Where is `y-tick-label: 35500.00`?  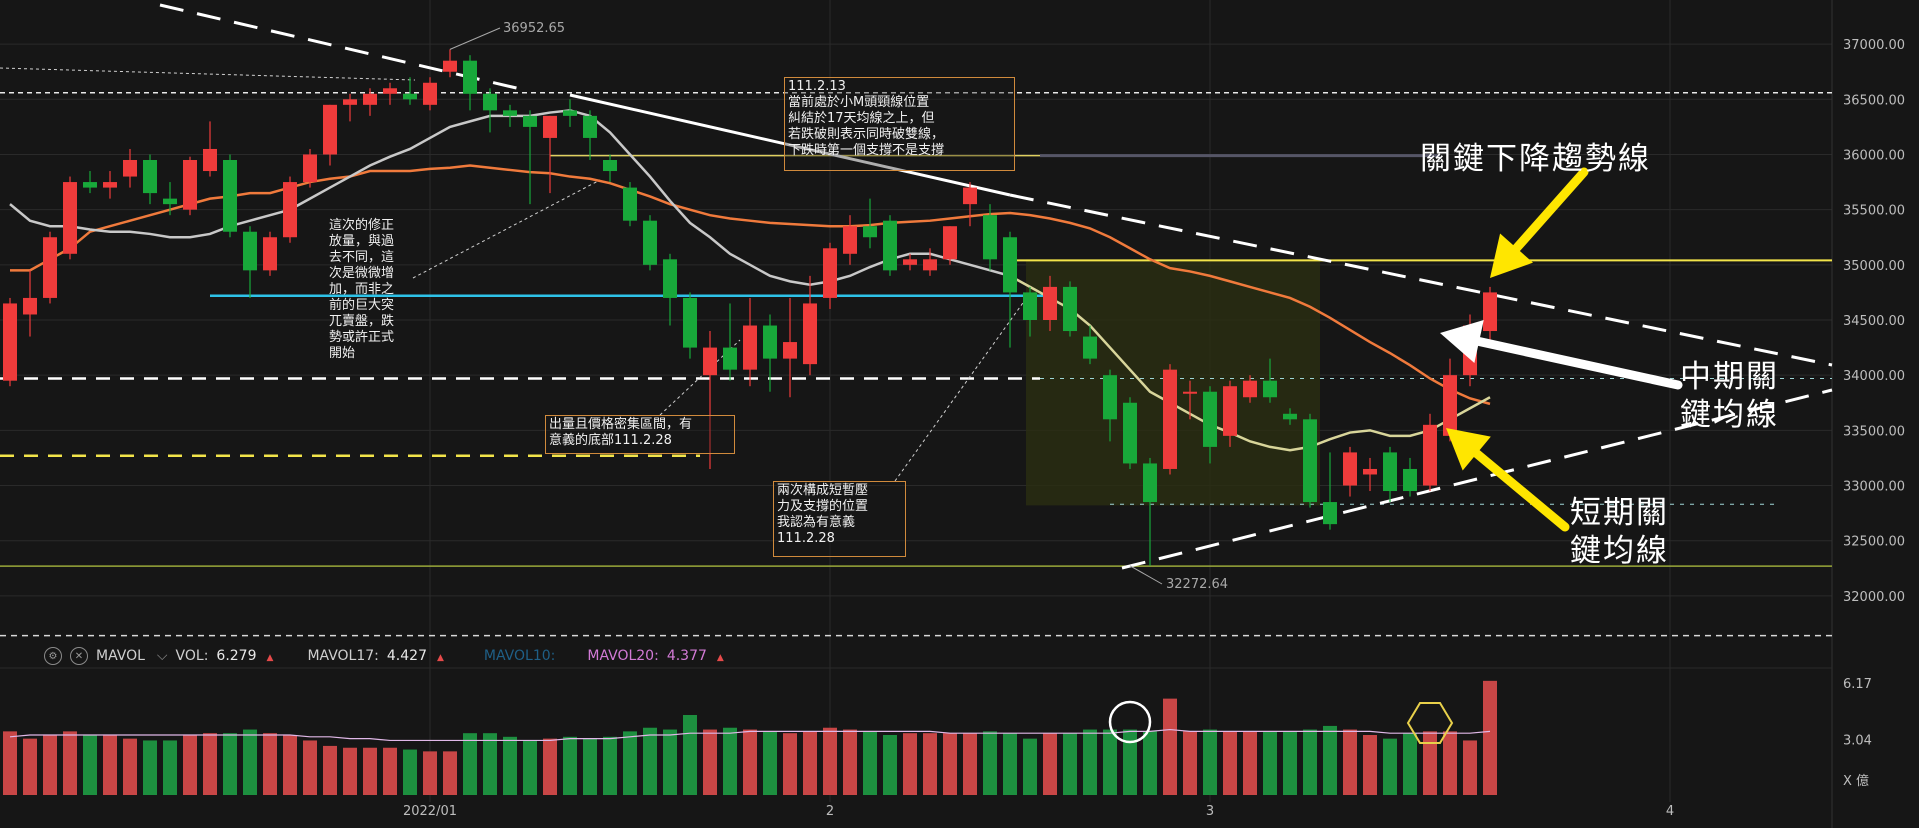
y-tick-label: 35500.00 is located at coordinates (1874, 211).